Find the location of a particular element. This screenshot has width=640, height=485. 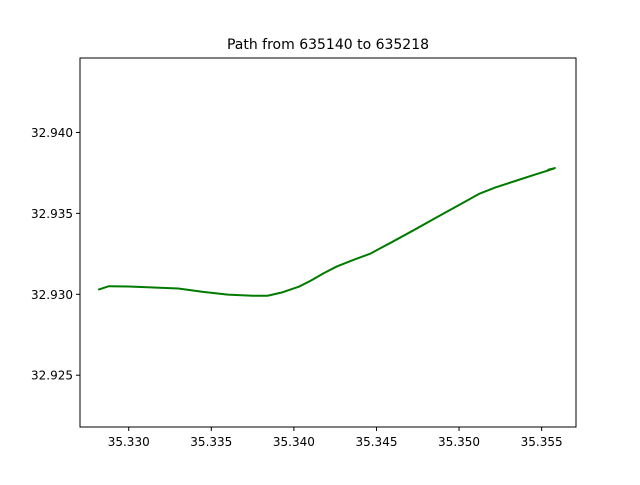

y-tick-label: 32.930 is located at coordinates (52, 295).